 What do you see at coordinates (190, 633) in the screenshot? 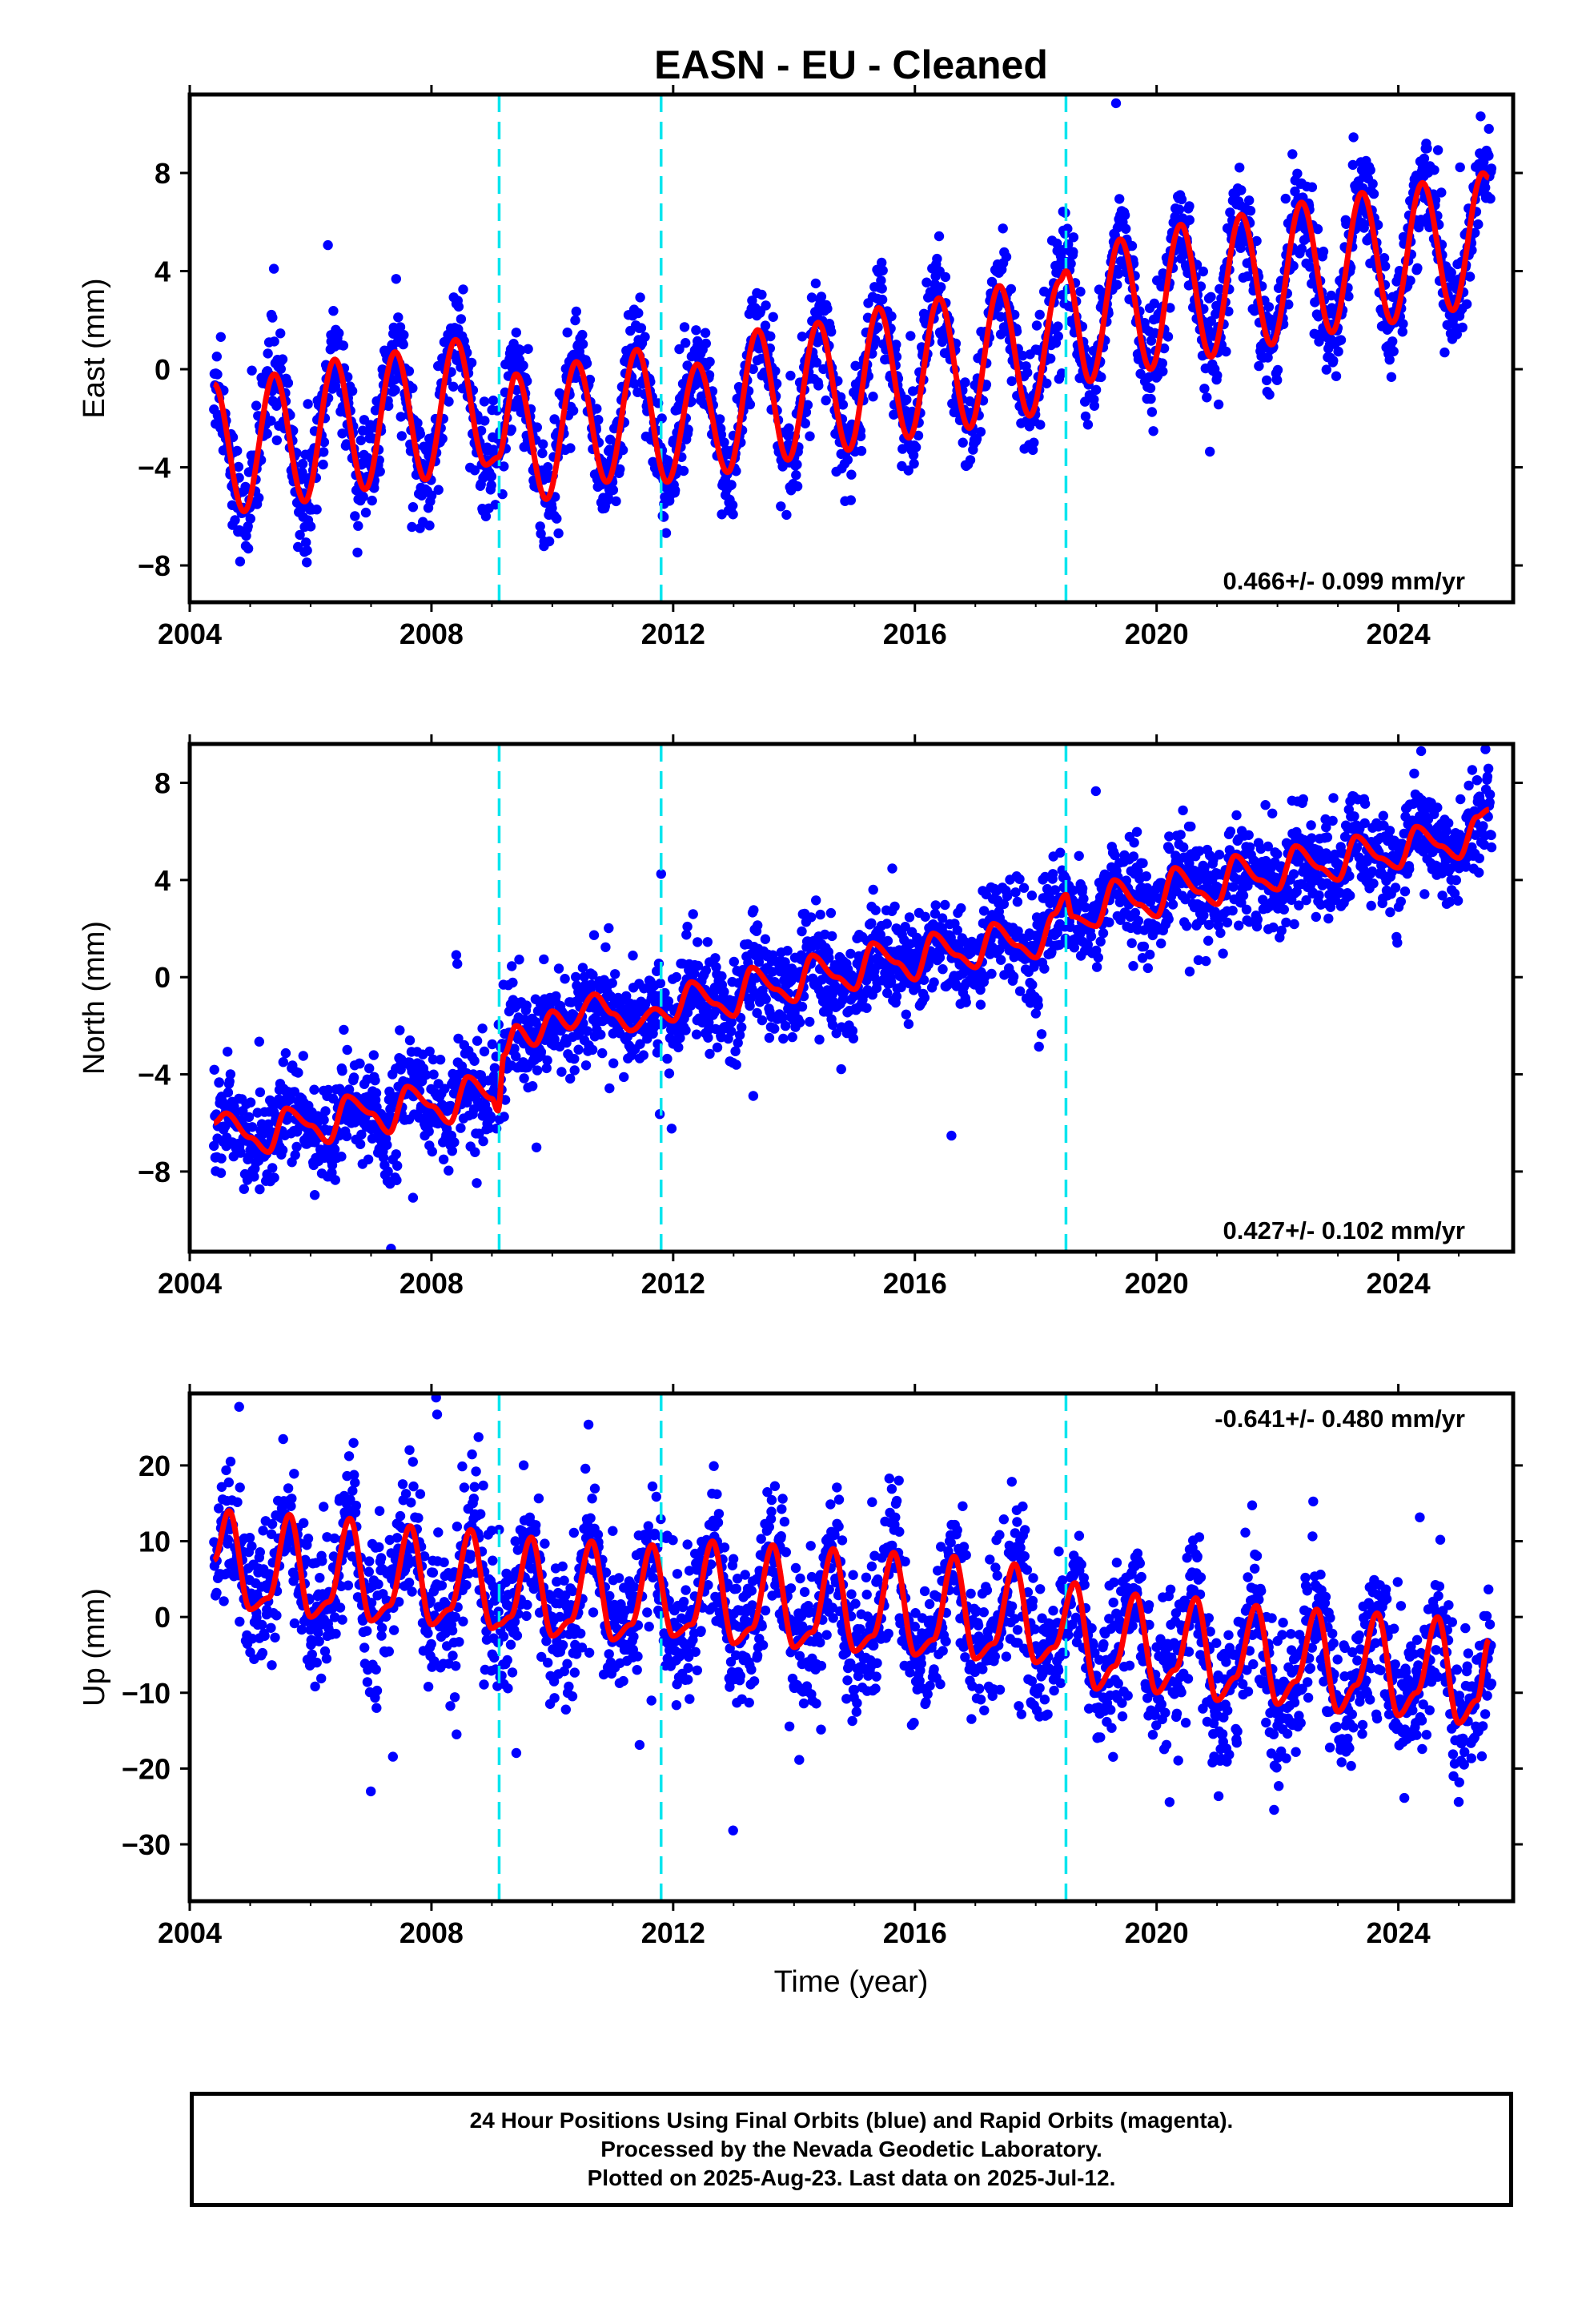
I see `east-x-tick-label: 2004` at bounding box center [190, 633].